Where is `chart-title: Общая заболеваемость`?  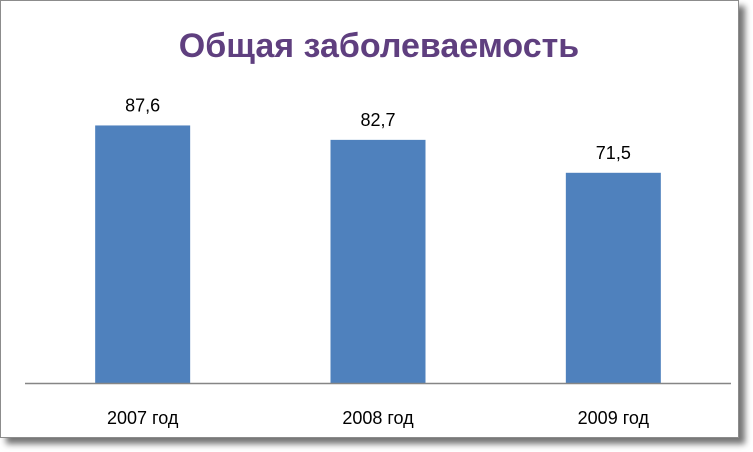 chart-title: Общая заболеваемость is located at coordinates (379, 46).